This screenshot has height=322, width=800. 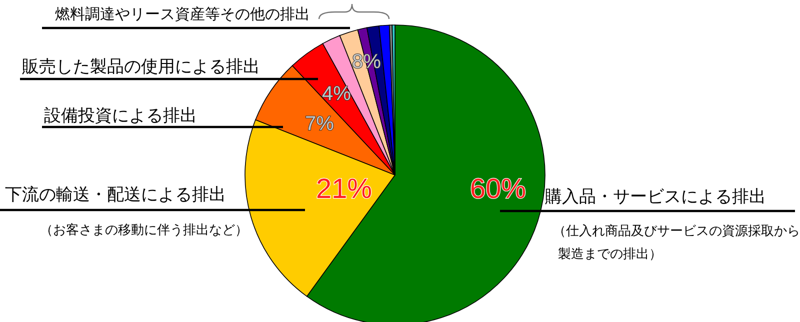 I want to click on text: （仕入れ商品及びサービスの資源採取から, so click(x=676, y=231).